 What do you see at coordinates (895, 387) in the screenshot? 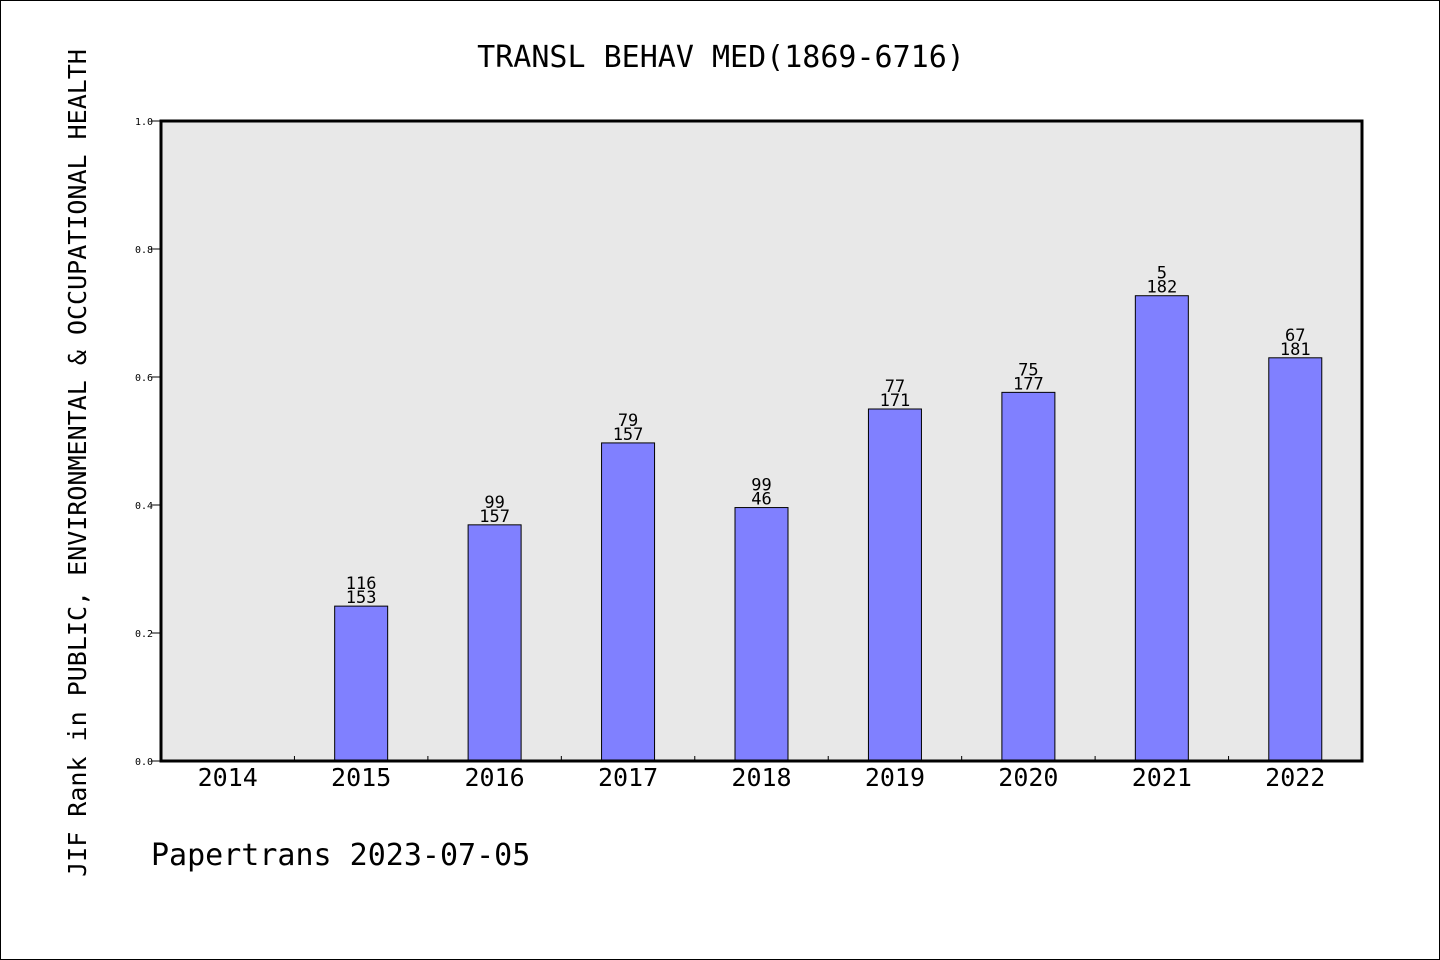
I see `bar-rank-label: 77` at bounding box center [895, 387].